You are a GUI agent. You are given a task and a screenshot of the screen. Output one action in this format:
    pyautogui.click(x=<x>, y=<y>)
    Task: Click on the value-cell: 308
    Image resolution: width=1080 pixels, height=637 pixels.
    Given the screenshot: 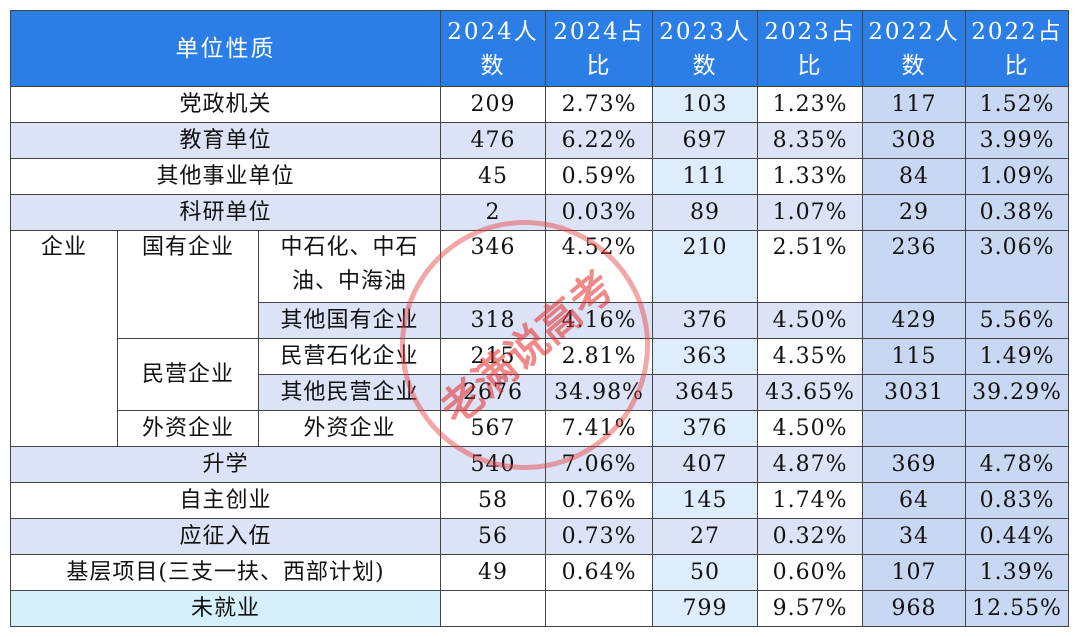 What is the action you would take?
    pyautogui.click(x=914, y=140)
    